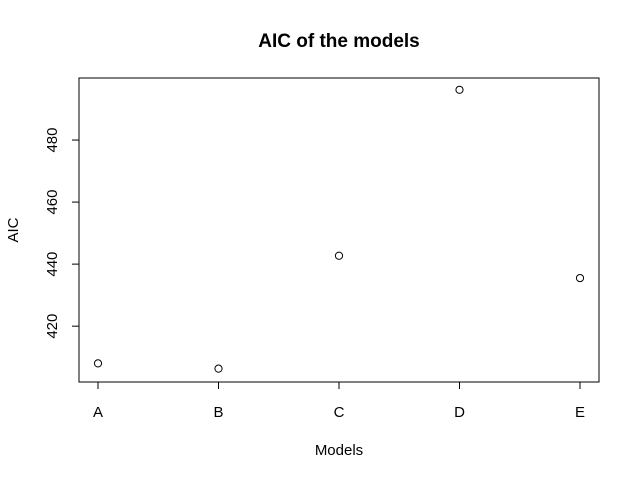  Describe the element at coordinates (459, 412) in the screenshot. I see `x-tick-label: D` at that location.